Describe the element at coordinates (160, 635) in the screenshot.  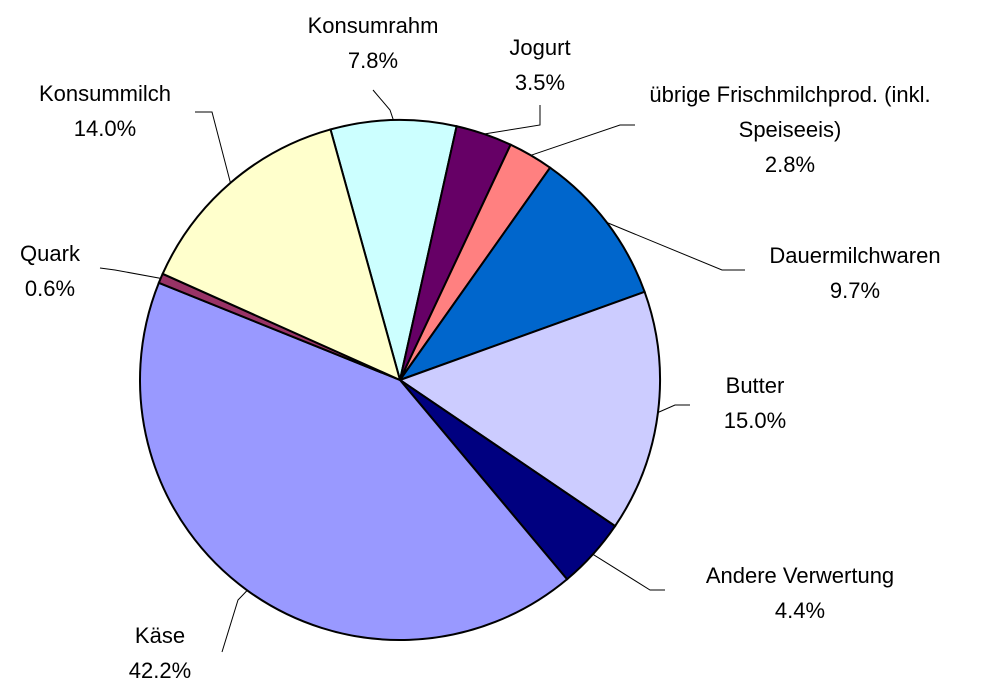
I see `category-label: Käse` at that location.